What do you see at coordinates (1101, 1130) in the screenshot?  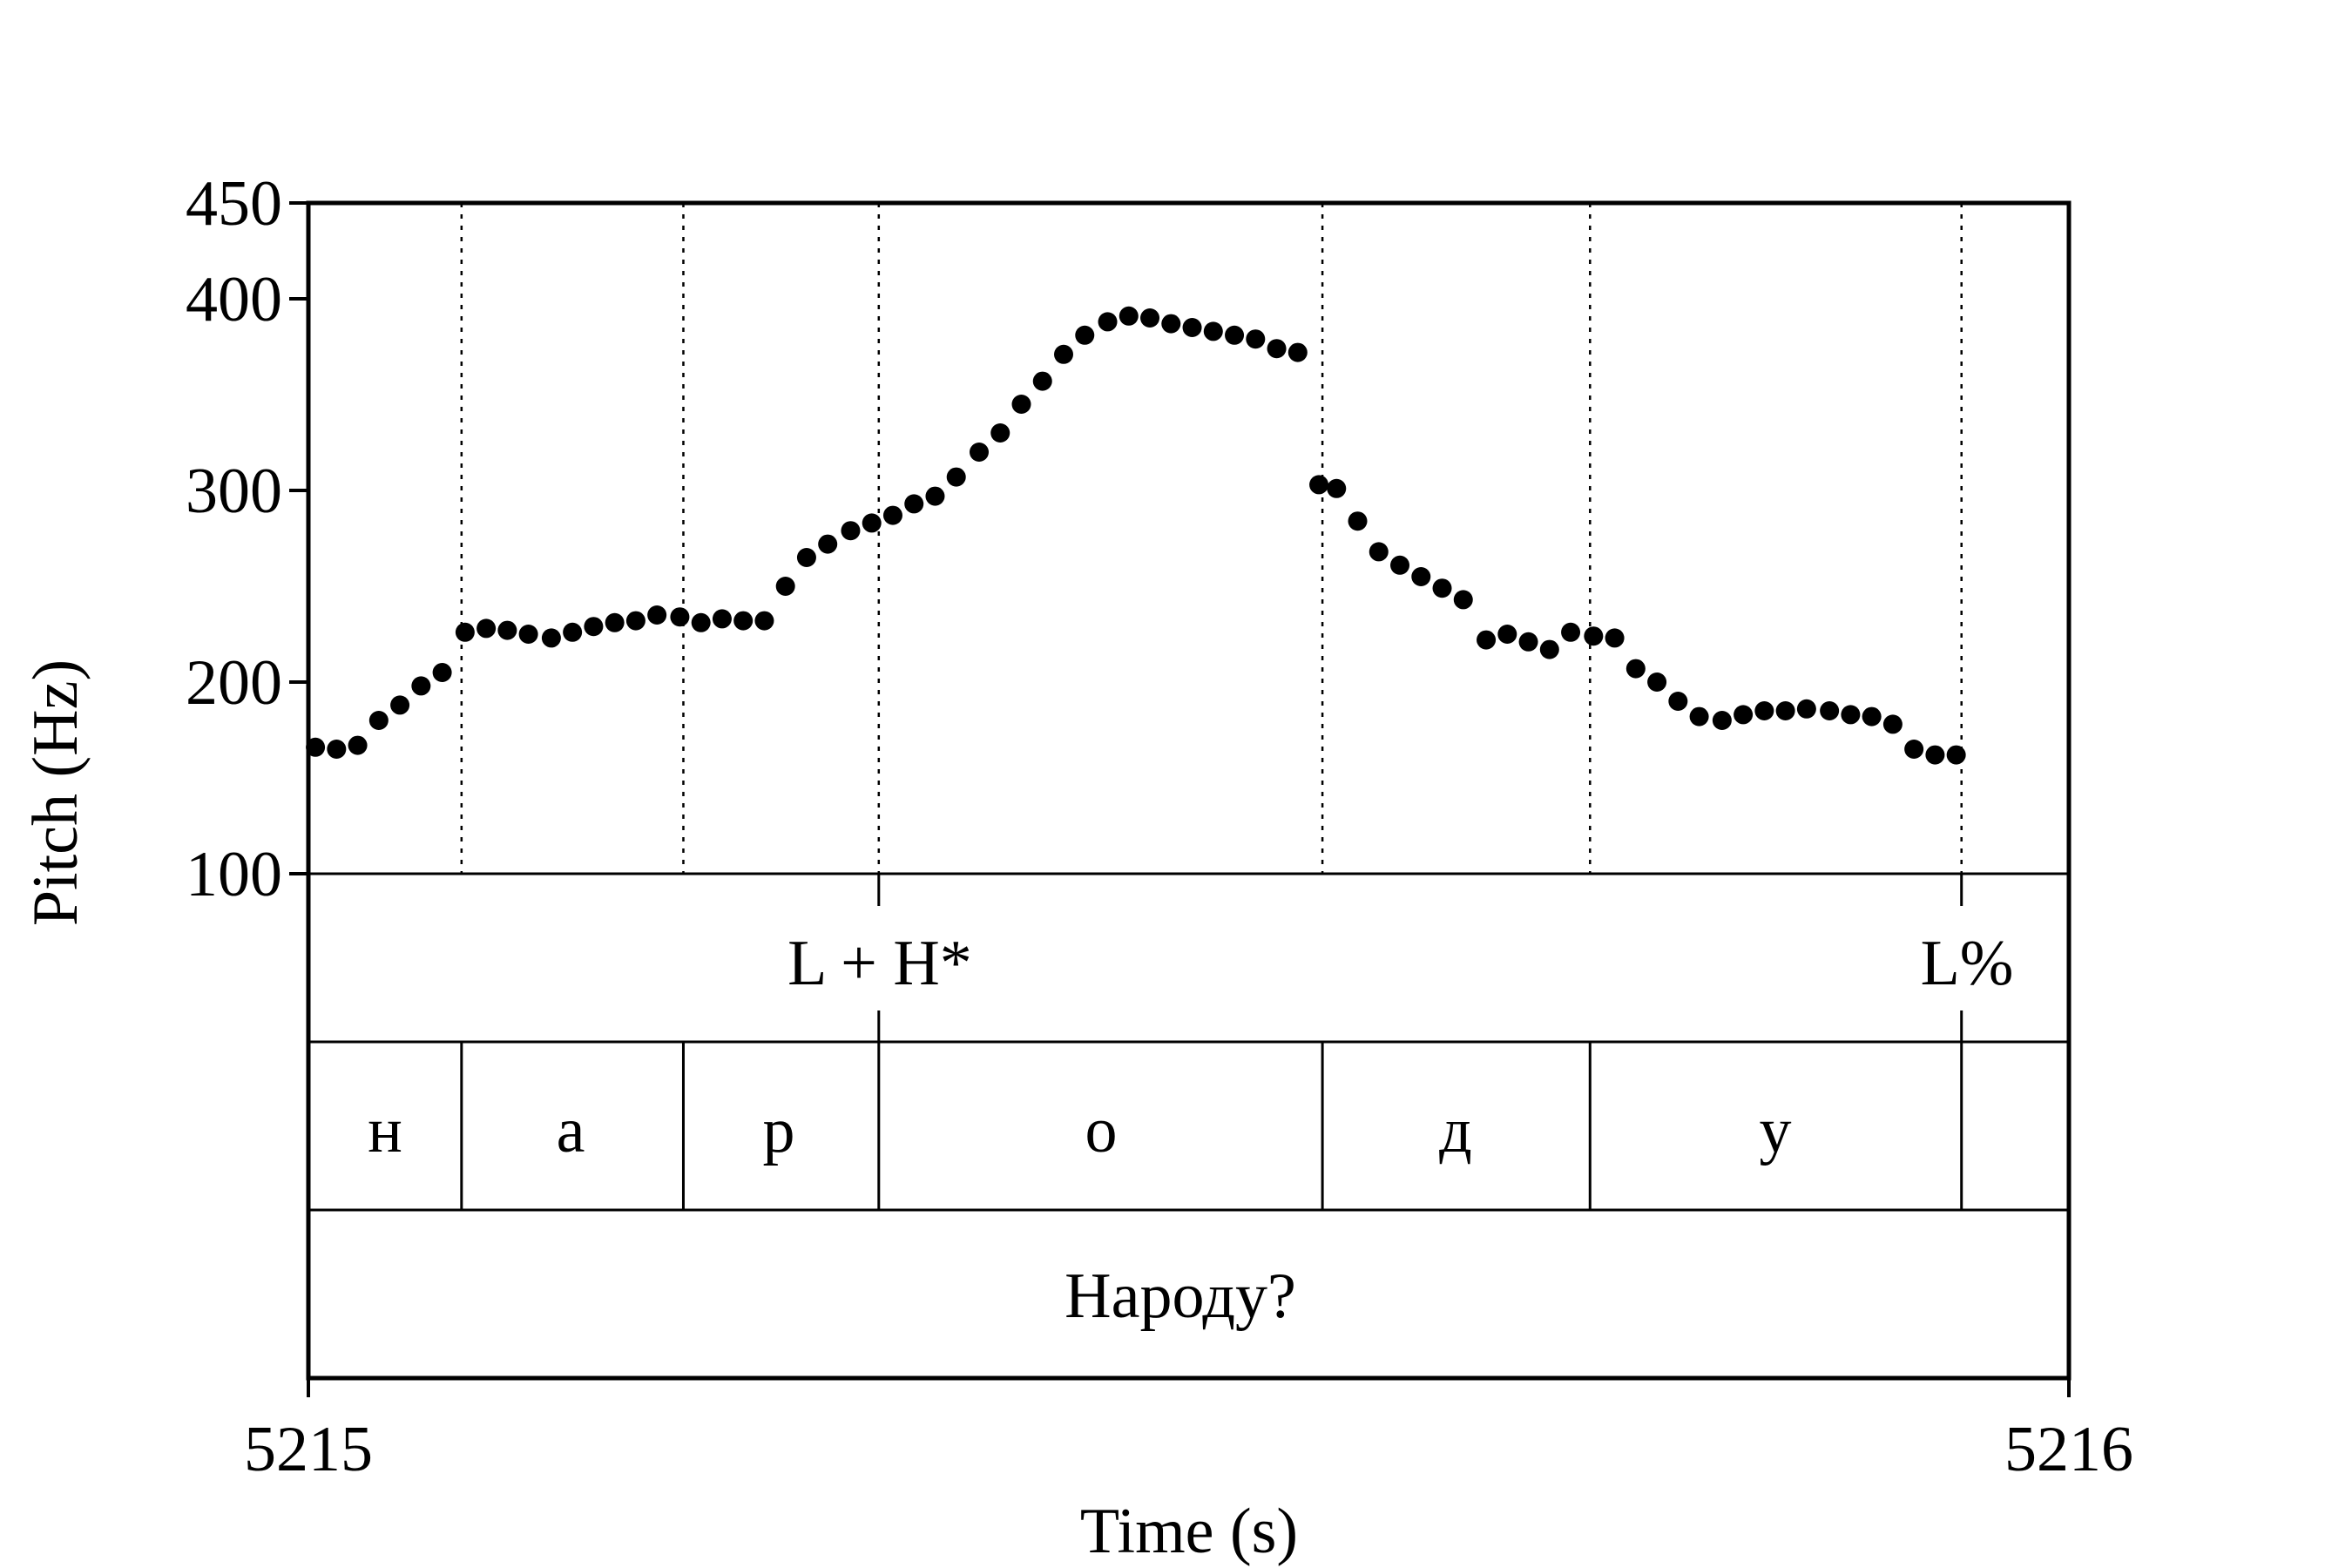 I see `segment-label-o: о` at bounding box center [1101, 1130].